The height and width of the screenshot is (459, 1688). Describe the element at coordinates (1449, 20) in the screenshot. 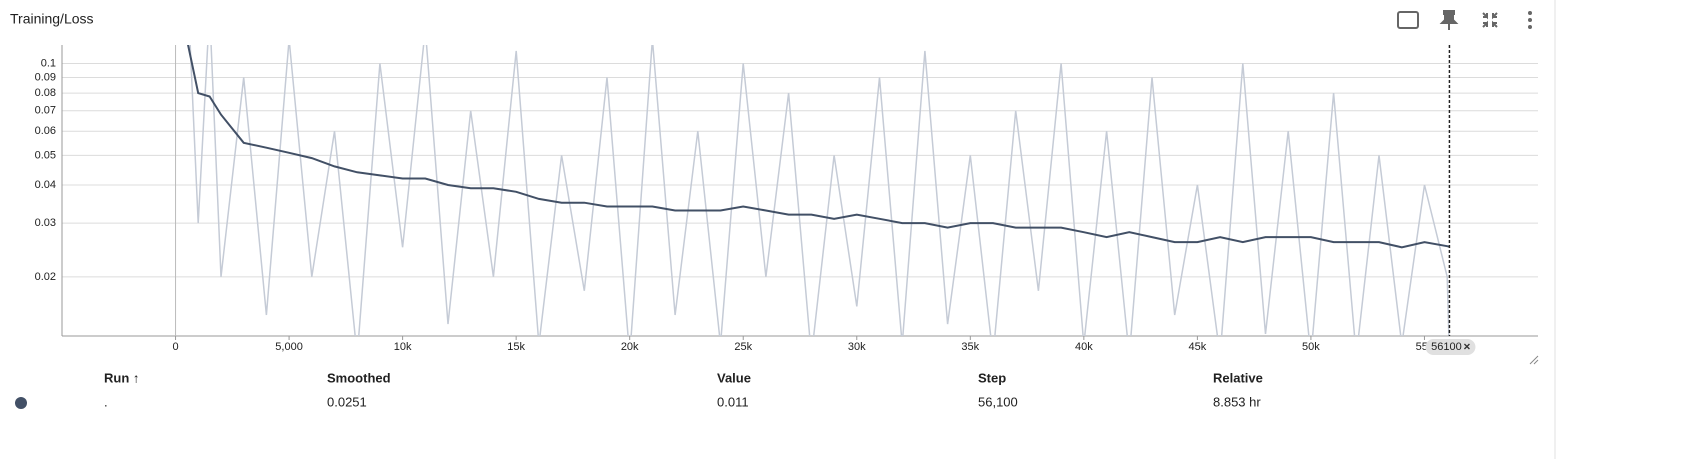

I see `pin-icon` at that location.